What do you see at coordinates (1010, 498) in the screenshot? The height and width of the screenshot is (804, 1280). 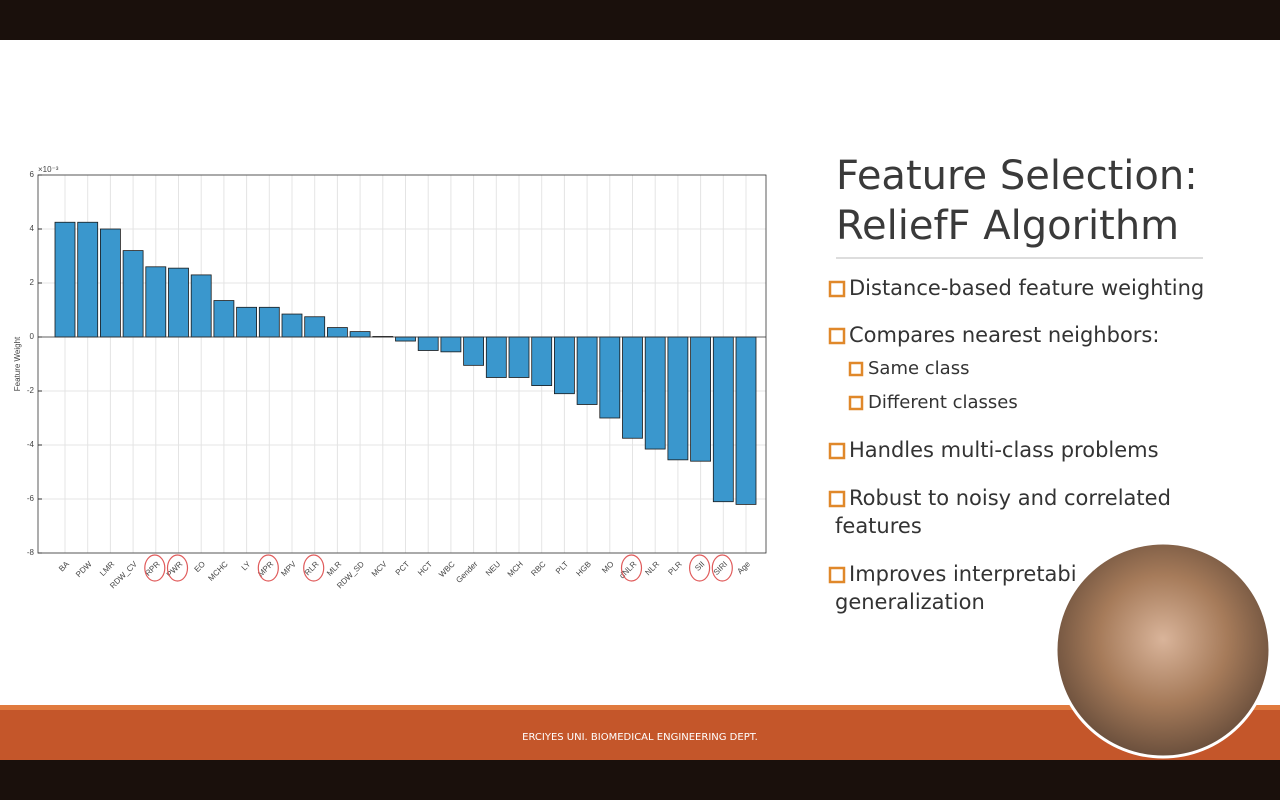 I see `bullet-text: Robust to noisy and correlated` at bounding box center [1010, 498].